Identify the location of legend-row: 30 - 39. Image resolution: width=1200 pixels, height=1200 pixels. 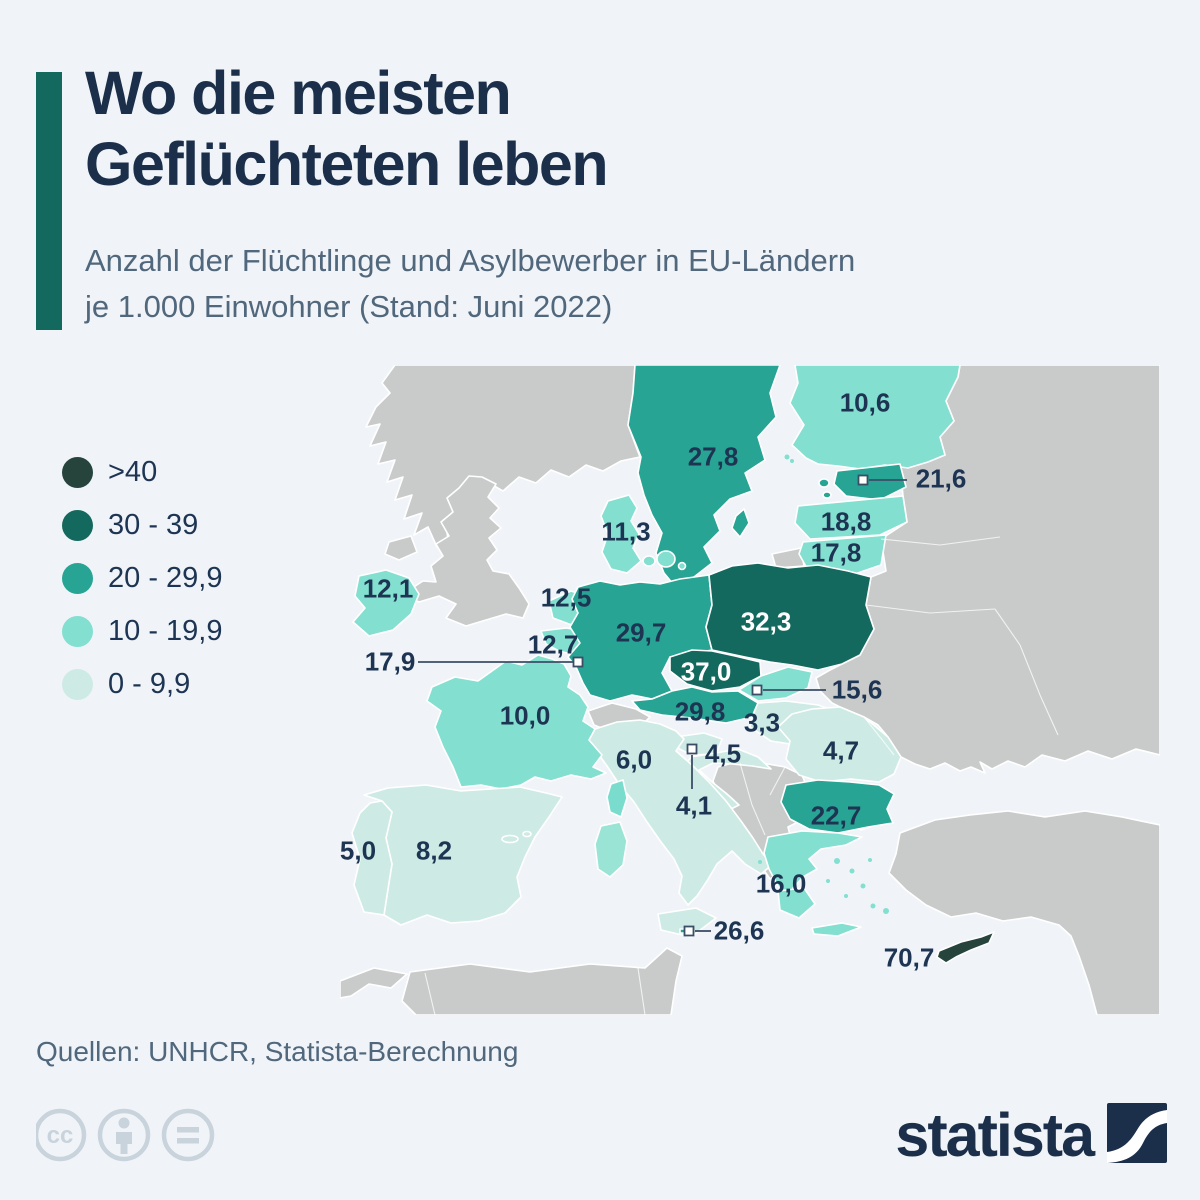
(142, 525).